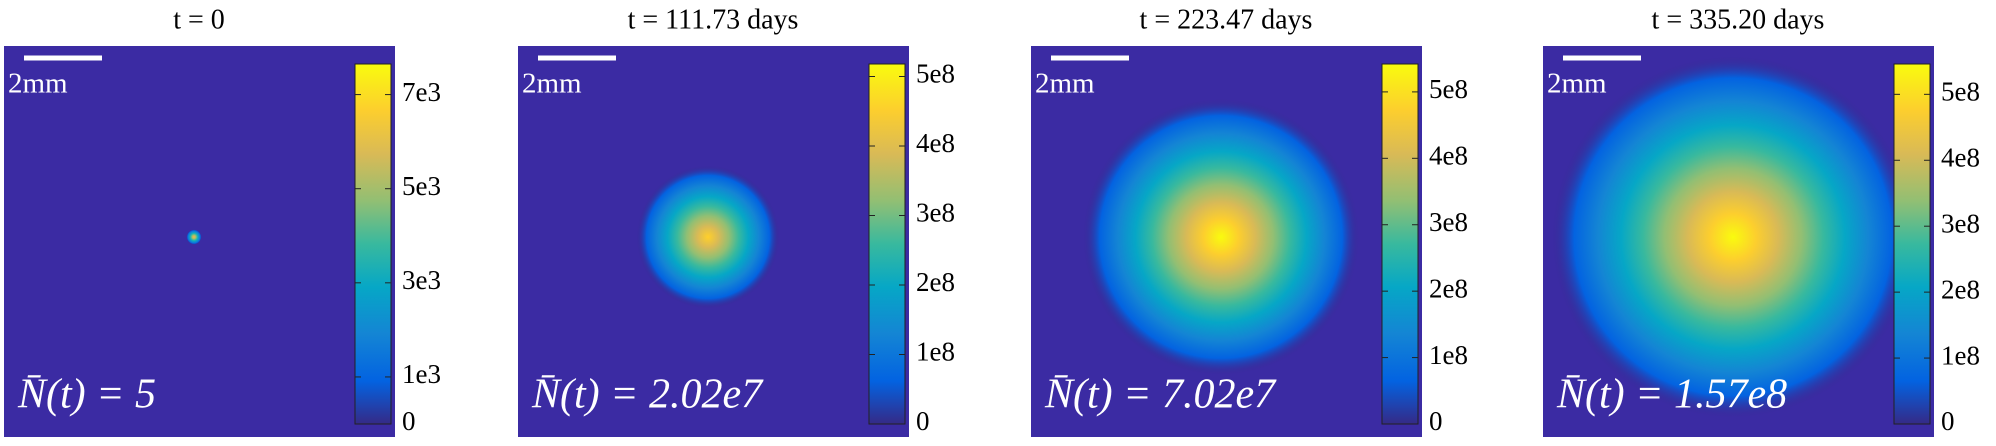  What do you see at coordinates (421, 280) in the screenshot?
I see `colorbar-tick-label: 3e3` at bounding box center [421, 280].